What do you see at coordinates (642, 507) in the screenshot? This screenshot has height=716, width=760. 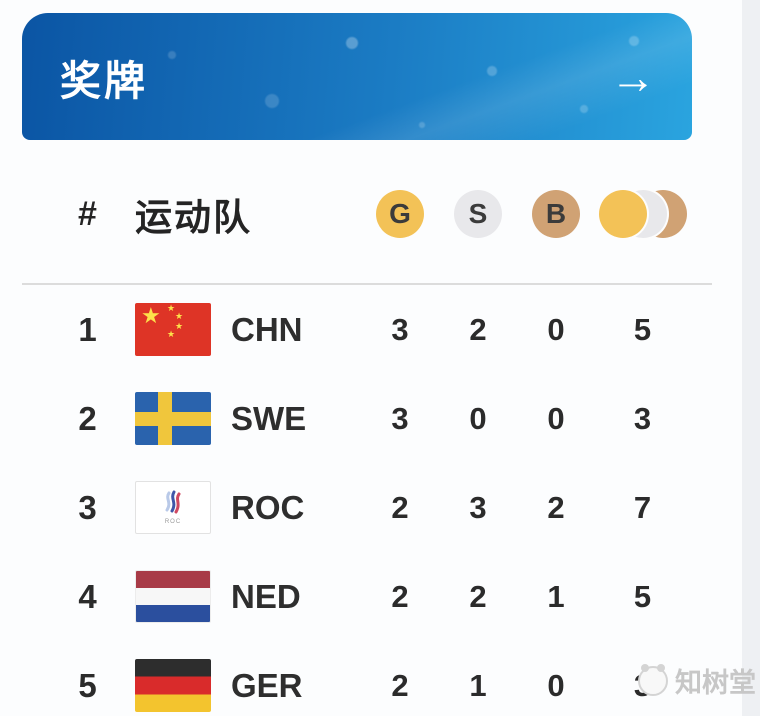 I see `total-count: 7` at bounding box center [642, 507].